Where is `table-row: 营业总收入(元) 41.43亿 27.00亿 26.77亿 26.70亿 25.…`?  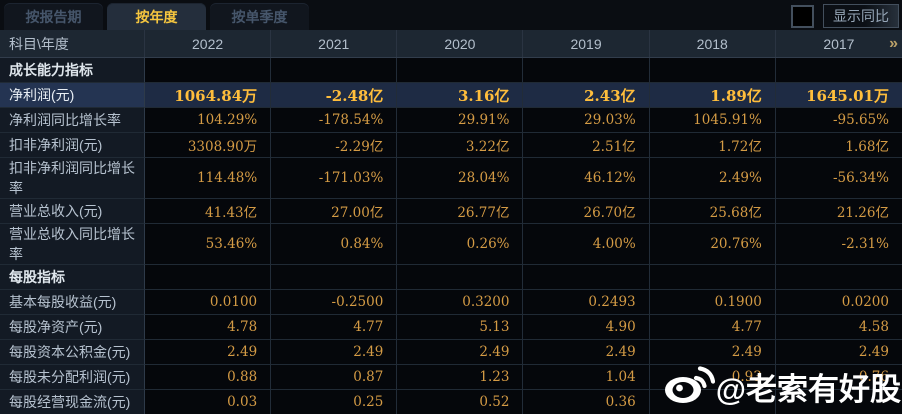 table-row: 营业总收入(元) 41.43亿 27.00亿 26.77亿 26.70亿 25.… is located at coordinates (451, 211).